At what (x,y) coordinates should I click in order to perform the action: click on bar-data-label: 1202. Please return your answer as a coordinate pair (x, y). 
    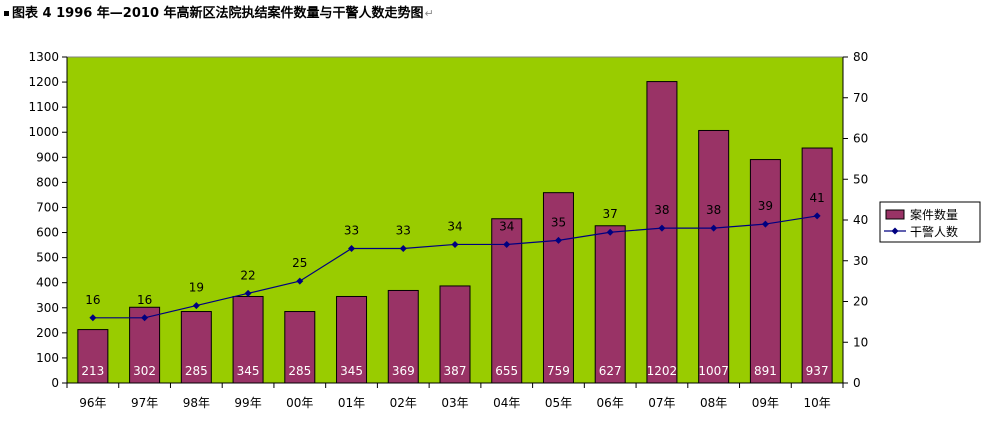
    Looking at the image, I should click on (662, 371).